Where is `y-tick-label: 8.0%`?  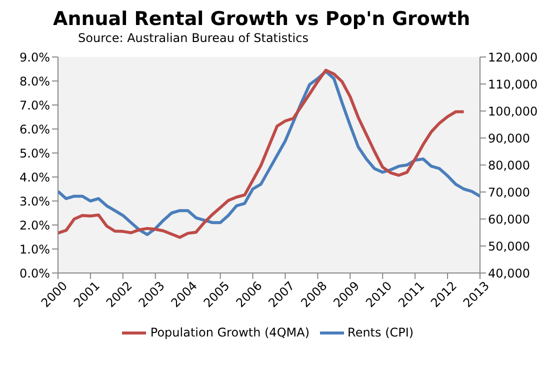
y-tick-label: 8.0% is located at coordinates (35, 81).